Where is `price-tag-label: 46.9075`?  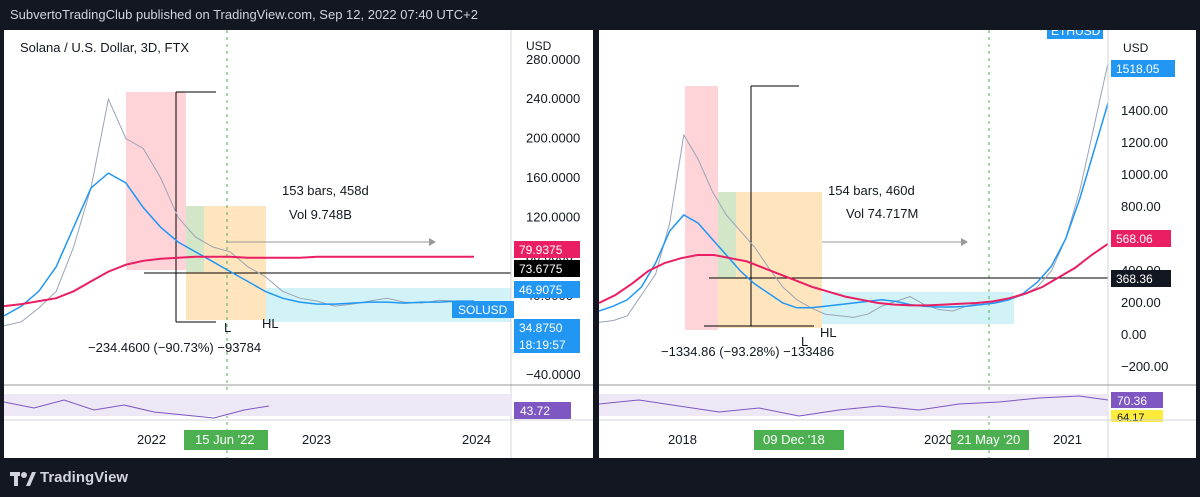
price-tag-label: 46.9075 is located at coordinates (541, 290).